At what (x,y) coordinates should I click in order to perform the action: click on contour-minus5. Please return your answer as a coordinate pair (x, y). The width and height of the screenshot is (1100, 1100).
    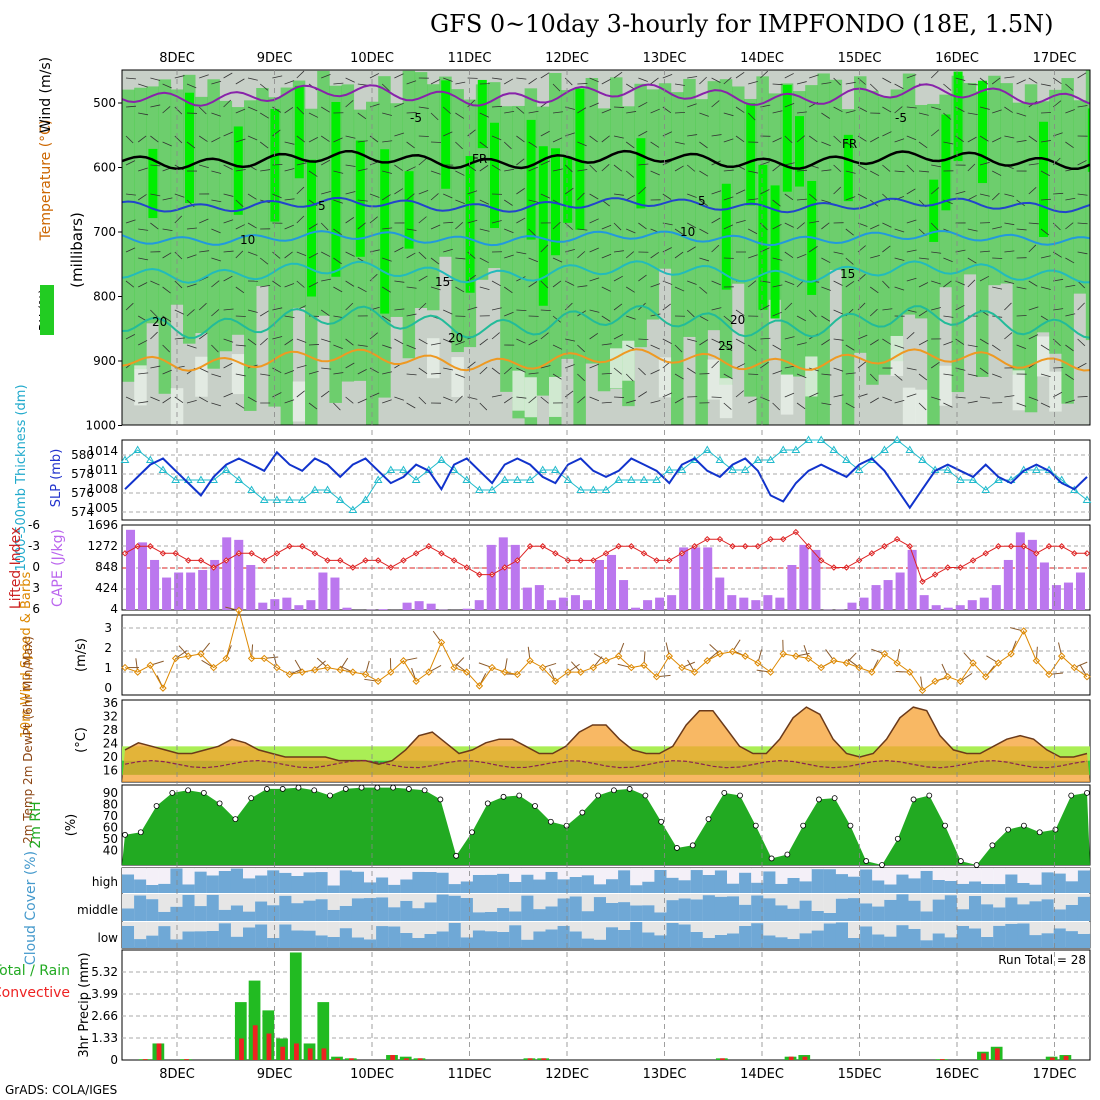
    Looking at the image, I should click on (606, 95).